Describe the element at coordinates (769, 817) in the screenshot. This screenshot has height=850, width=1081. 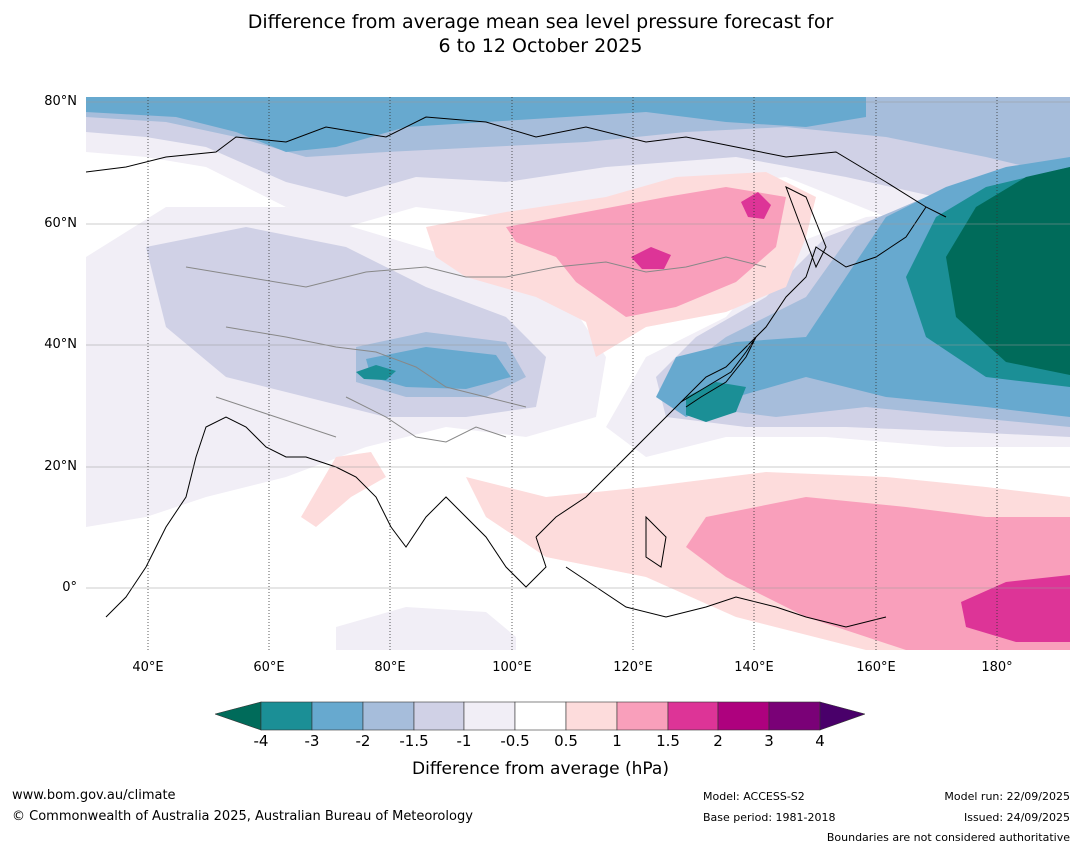
I see `footer-base-period: Base period: 1981-2018` at that location.